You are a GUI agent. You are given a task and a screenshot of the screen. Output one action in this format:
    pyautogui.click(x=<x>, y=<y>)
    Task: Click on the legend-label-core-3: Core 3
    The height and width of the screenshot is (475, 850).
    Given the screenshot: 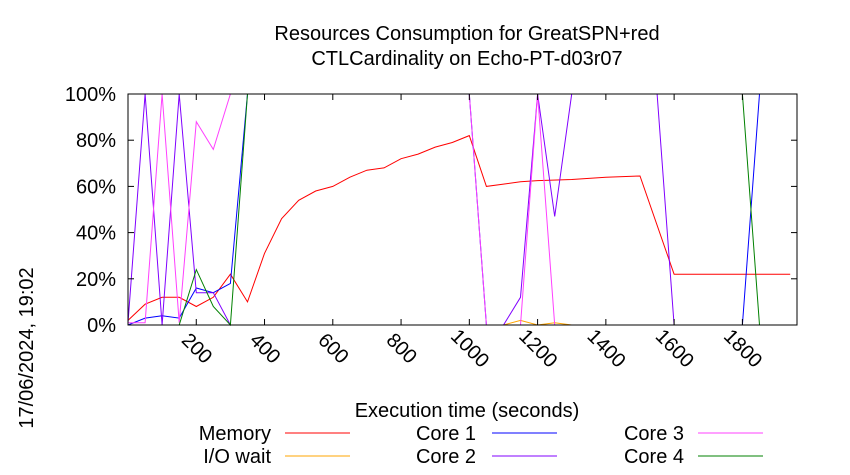 What is the action you would take?
    pyautogui.click(x=654, y=434)
    